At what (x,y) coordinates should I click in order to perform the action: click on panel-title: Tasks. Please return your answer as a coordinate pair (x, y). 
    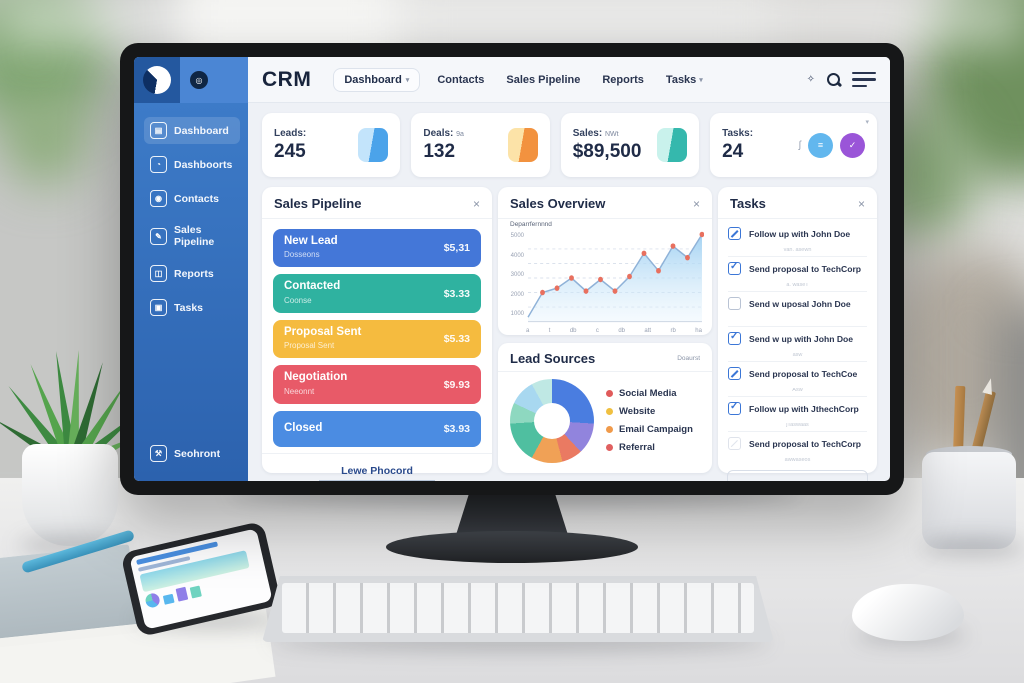
    Looking at the image, I should click on (748, 203).